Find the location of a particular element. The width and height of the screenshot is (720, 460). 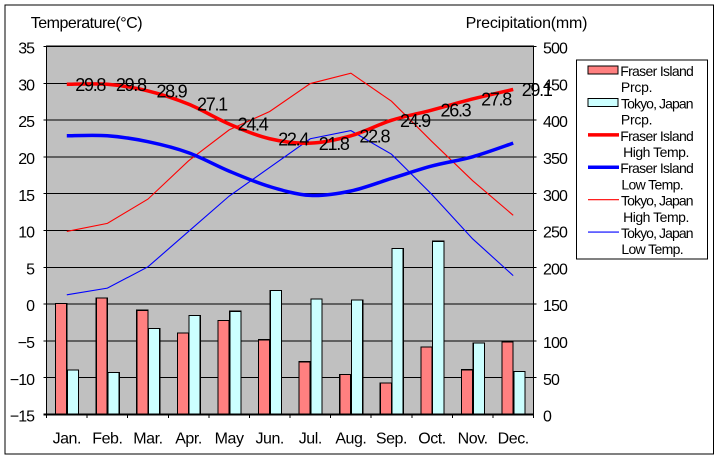

svg-text: 35 is located at coordinates (26, 49).